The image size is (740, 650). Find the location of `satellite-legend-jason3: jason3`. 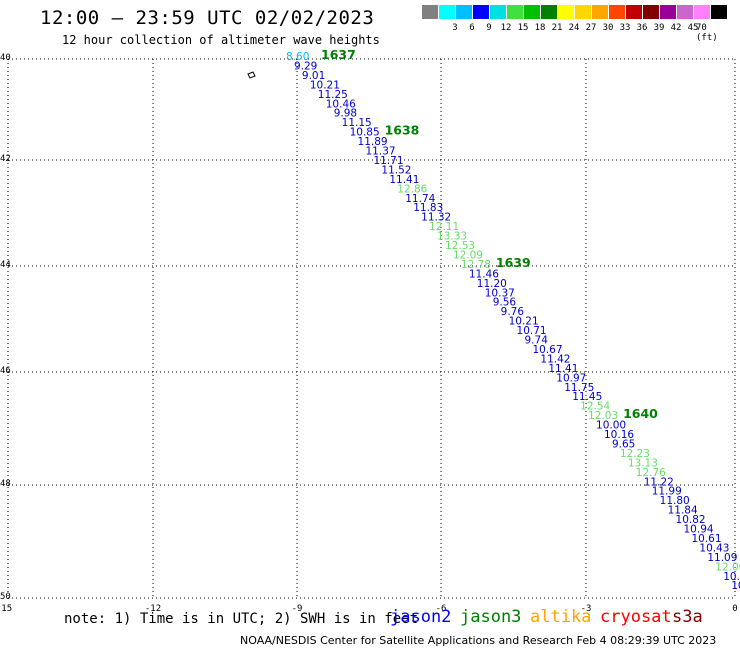

satellite-legend-jason3: jason3 is located at coordinates (491, 617).